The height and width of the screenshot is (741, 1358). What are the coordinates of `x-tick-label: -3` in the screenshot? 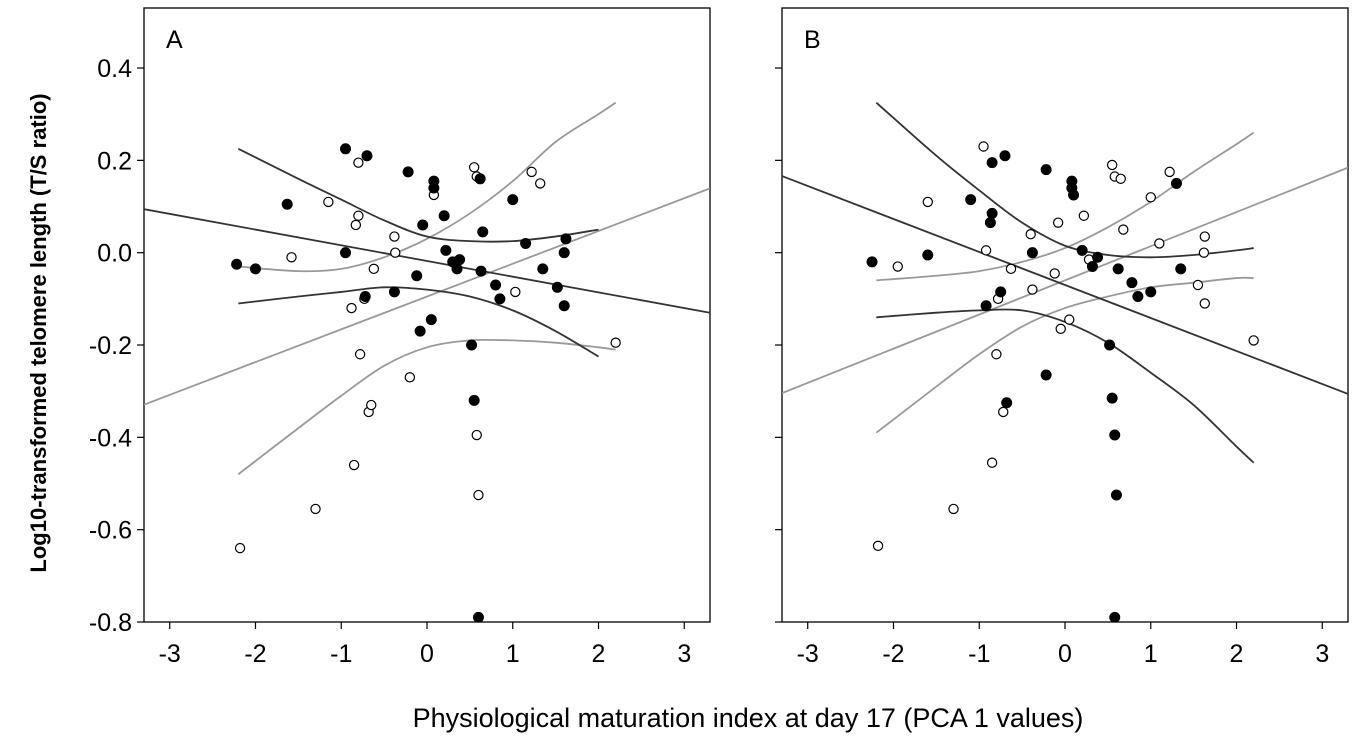 It's located at (170, 654).